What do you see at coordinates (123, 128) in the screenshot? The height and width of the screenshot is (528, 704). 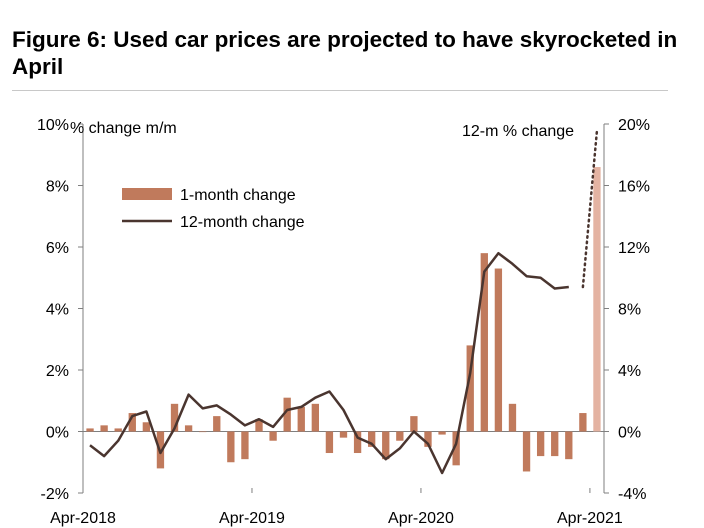 I see `left-axis-label: % change m/m` at bounding box center [123, 128].